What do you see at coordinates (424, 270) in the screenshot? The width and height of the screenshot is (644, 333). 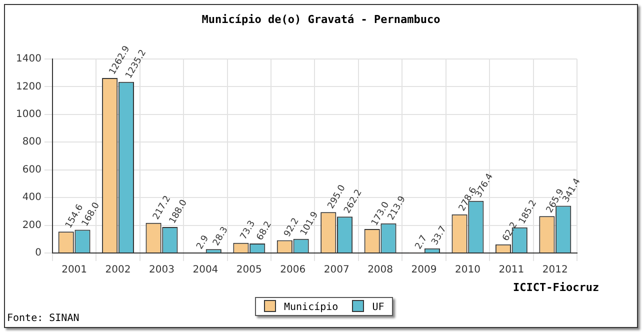 I see `x-tick-label: 2009` at bounding box center [424, 270].